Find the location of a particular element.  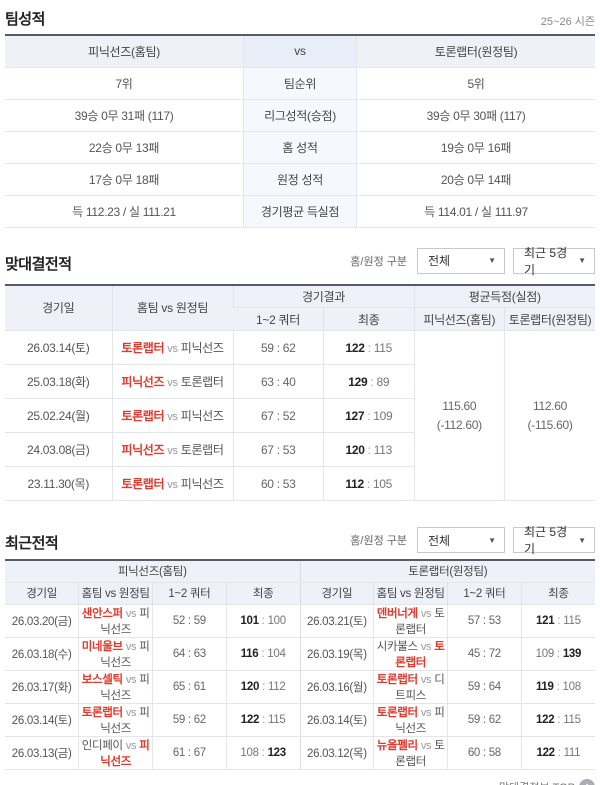

away-team-header: 토론랩터(원정팀) is located at coordinates (475, 51).